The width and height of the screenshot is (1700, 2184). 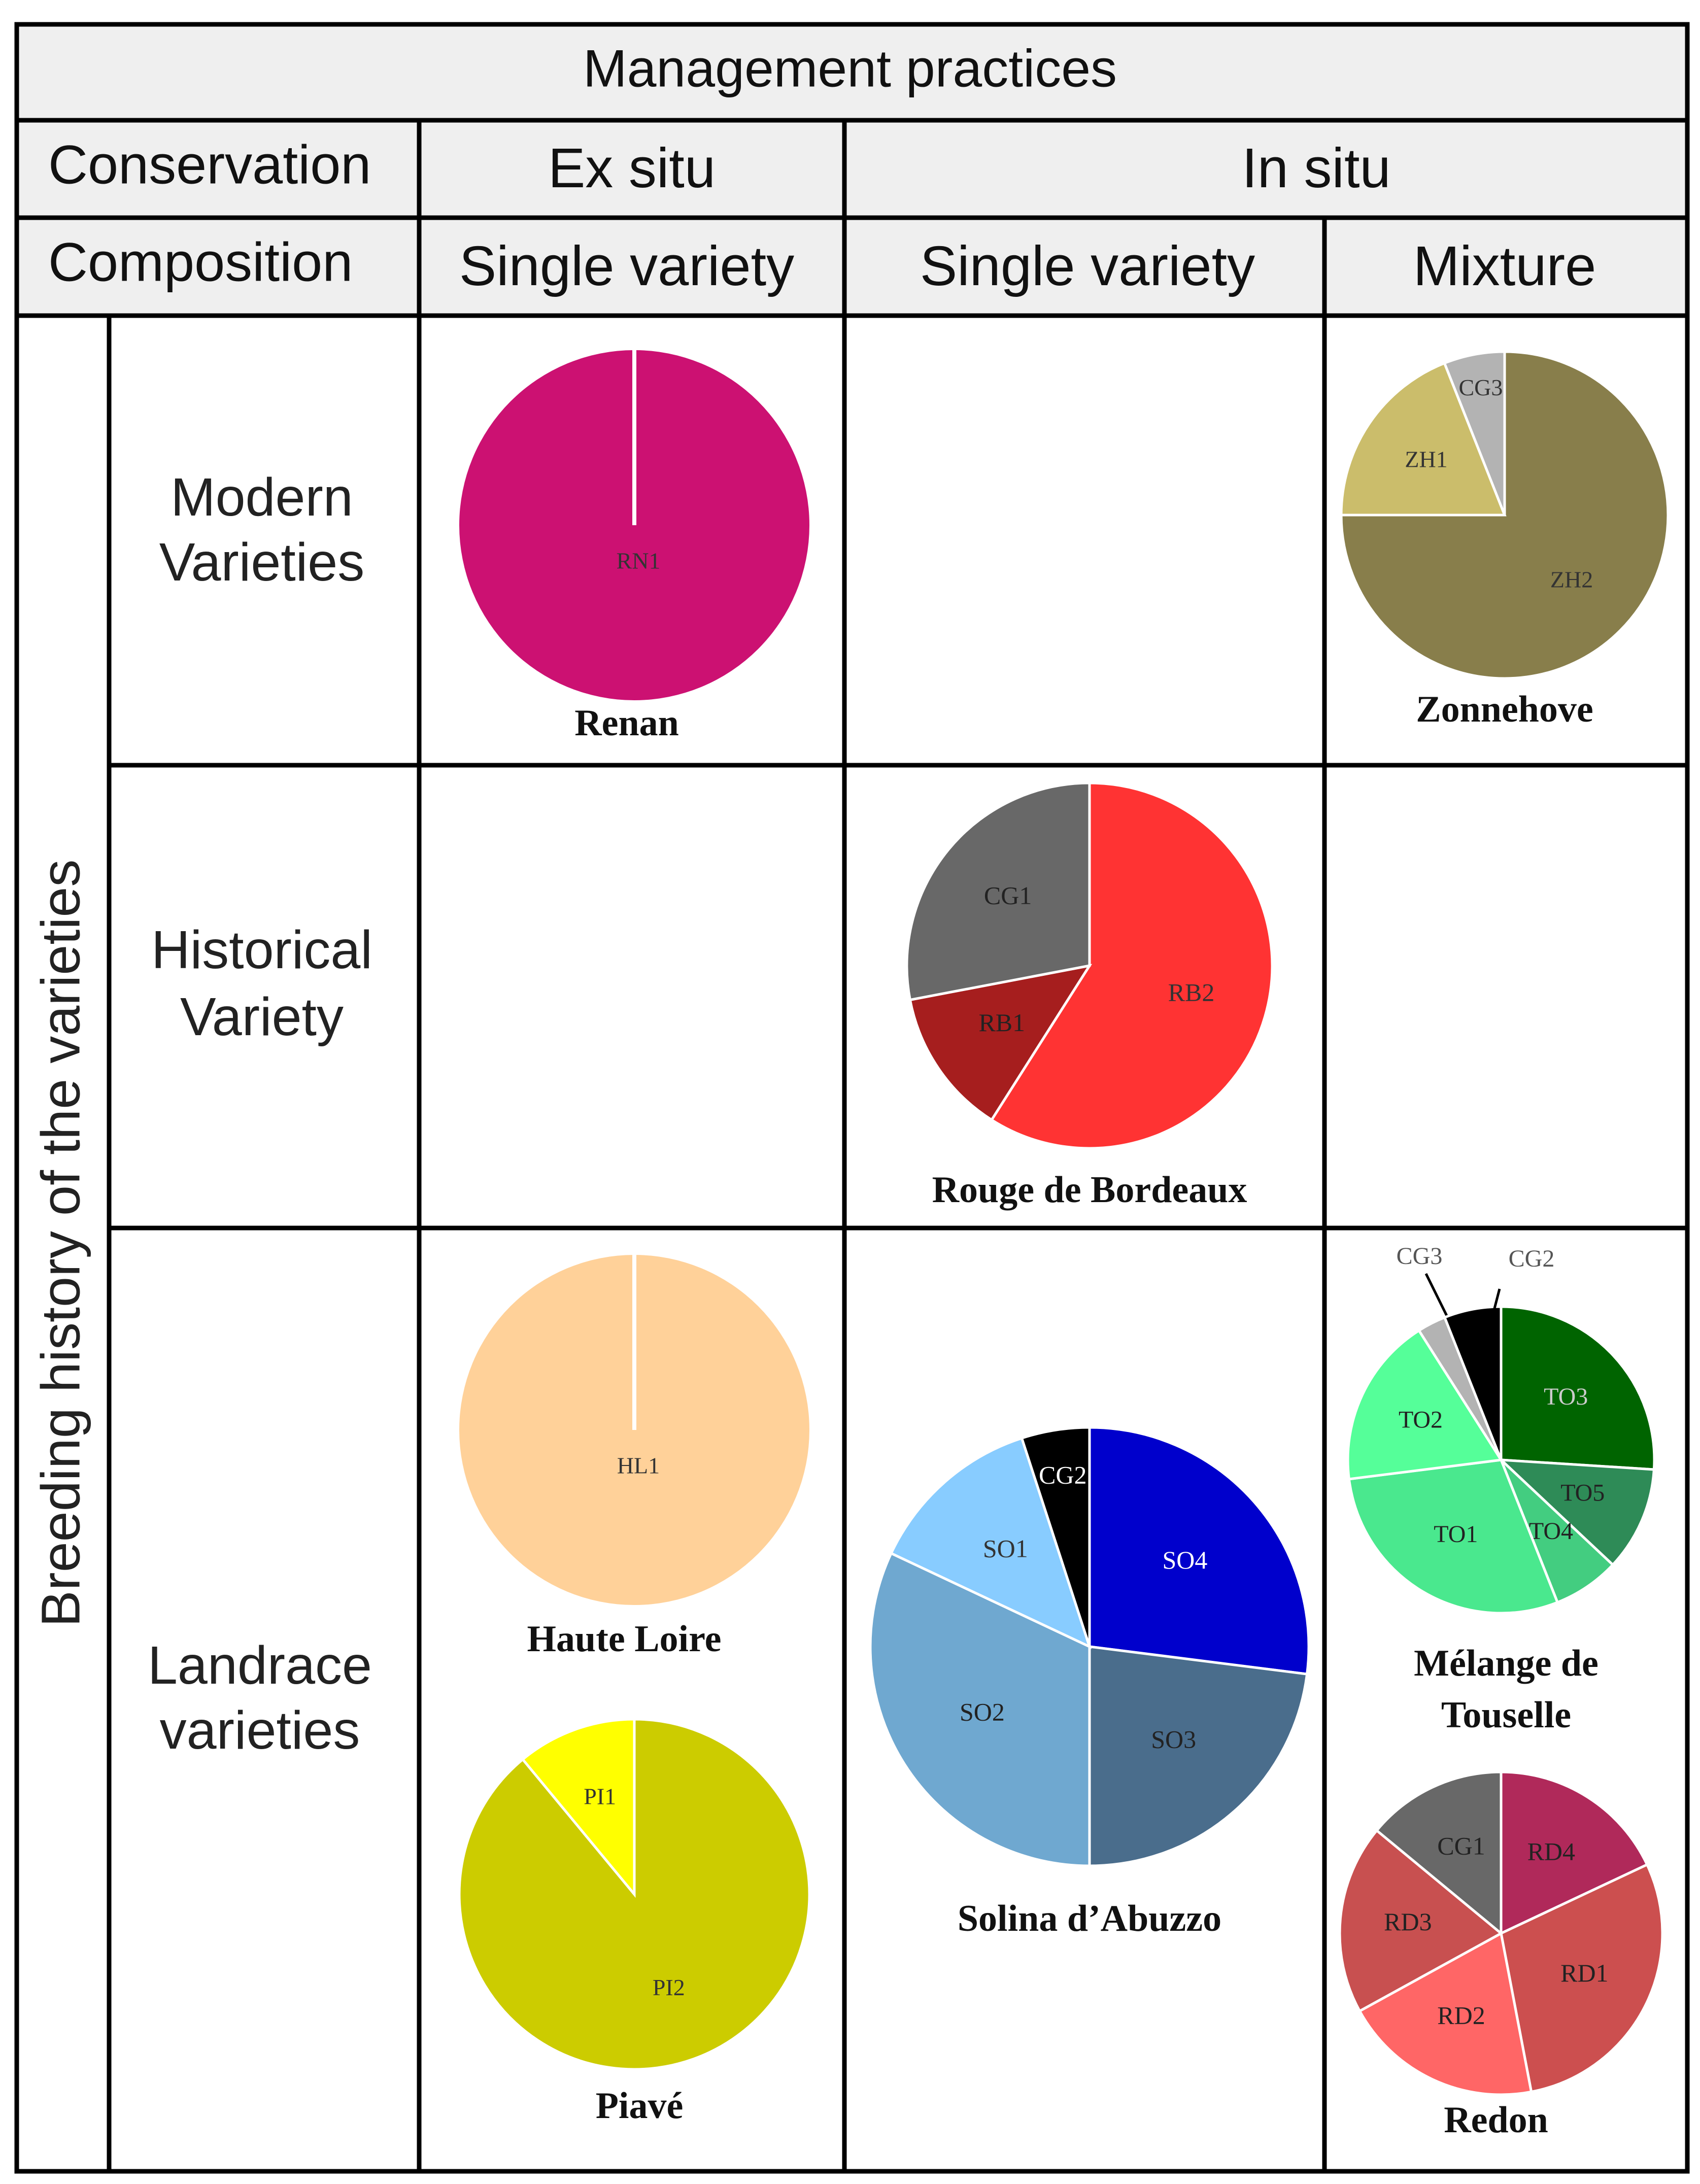 I want to click on pie-piave: PI2 PI1 Piavé, so click(x=635, y=1923).